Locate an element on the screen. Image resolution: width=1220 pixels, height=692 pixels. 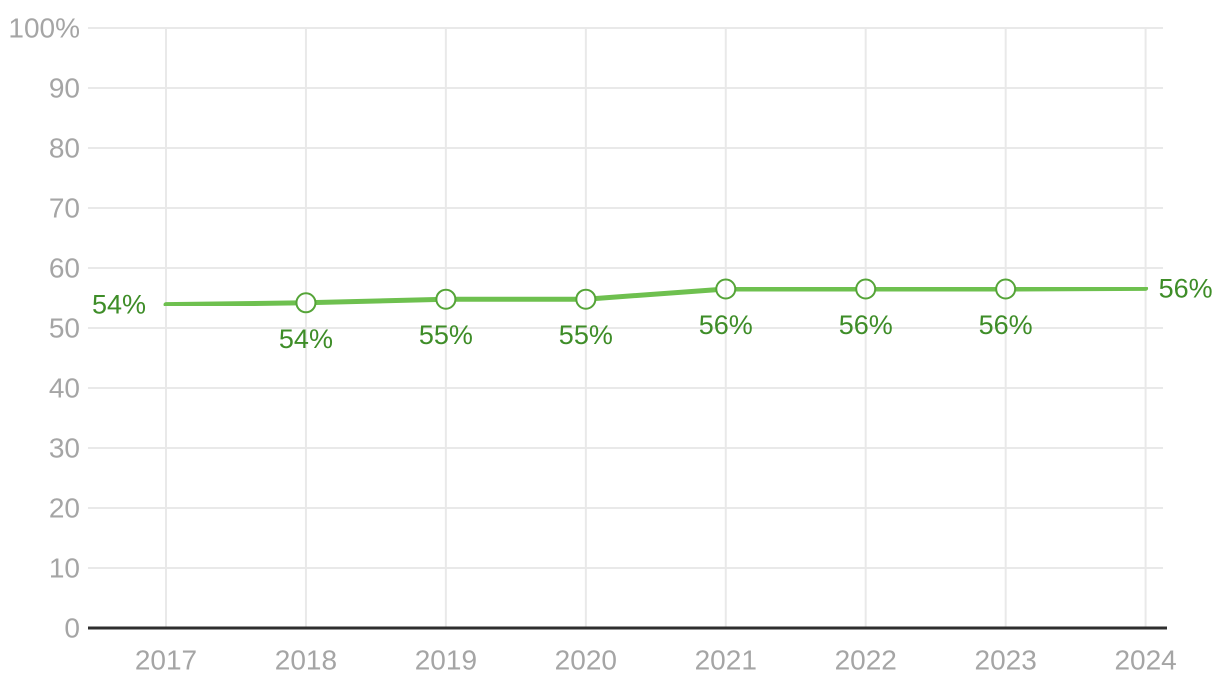
data-point-markers is located at coordinates (656, 296).